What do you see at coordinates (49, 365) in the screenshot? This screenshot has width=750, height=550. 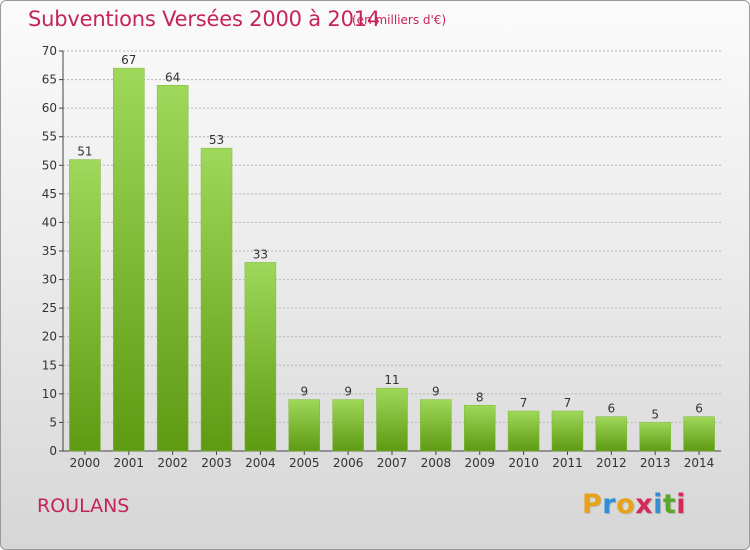 I see `y-tick-label: 15` at bounding box center [49, 365].